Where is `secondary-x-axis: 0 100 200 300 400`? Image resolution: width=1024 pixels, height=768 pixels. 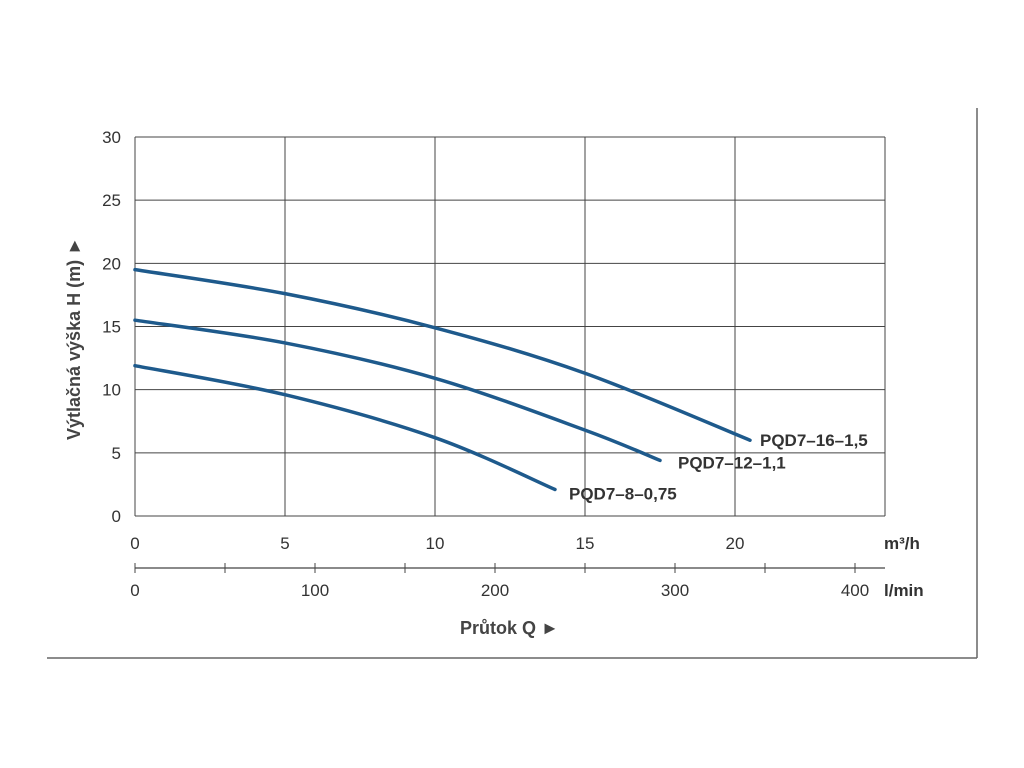 secondary-x-axis: 0 100 200 300 400 is located at coordinates (507, 581).